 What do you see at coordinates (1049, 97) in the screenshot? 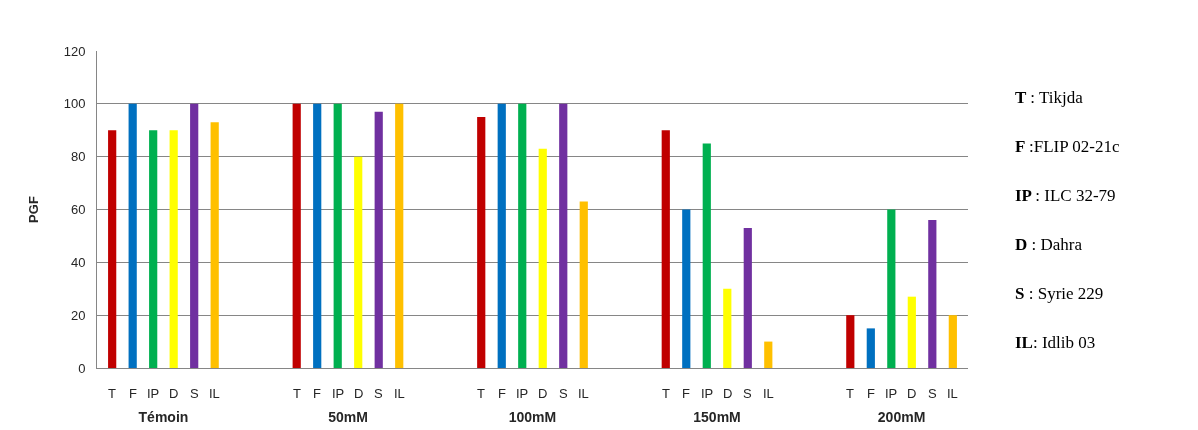
I see `text: T : Tikjda` at bounding box center [1049, 97].